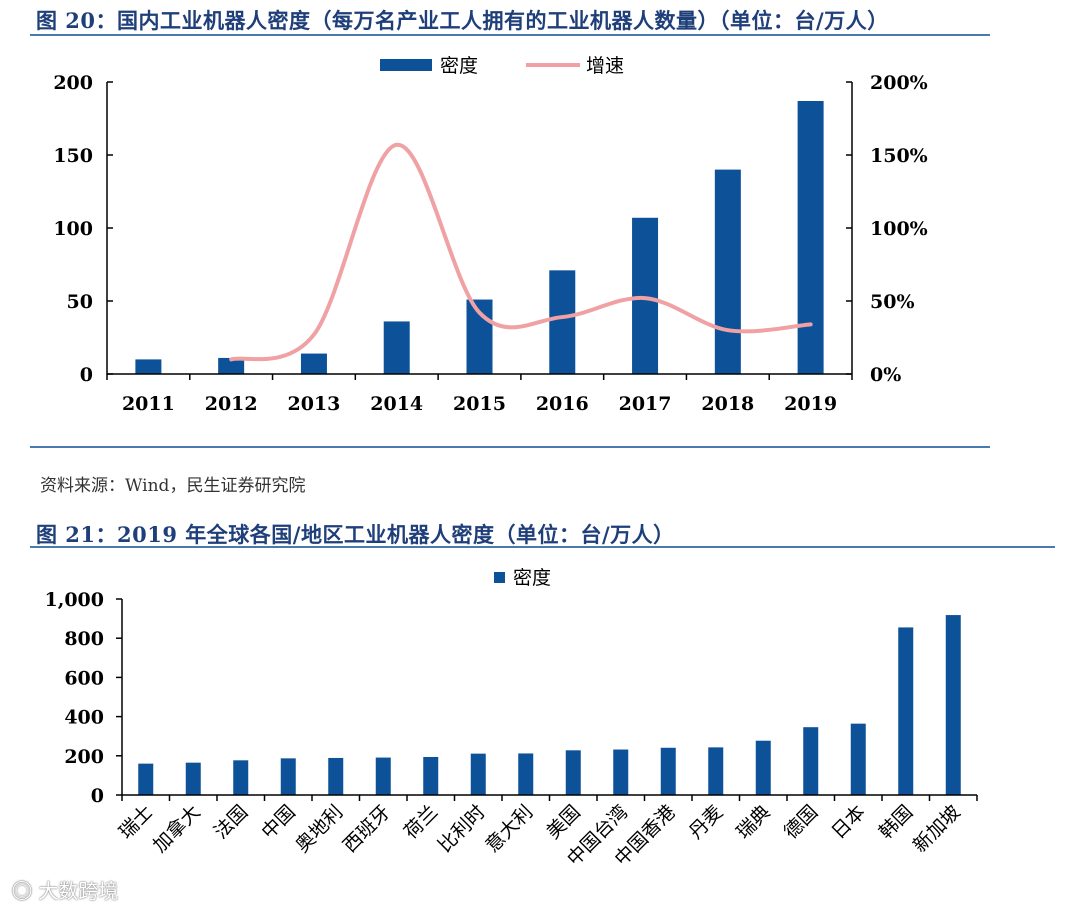 Image resolution: width=1080 pixels, height=911 pixels. I want to click on bar-density-丹麦, so click(716, 771).